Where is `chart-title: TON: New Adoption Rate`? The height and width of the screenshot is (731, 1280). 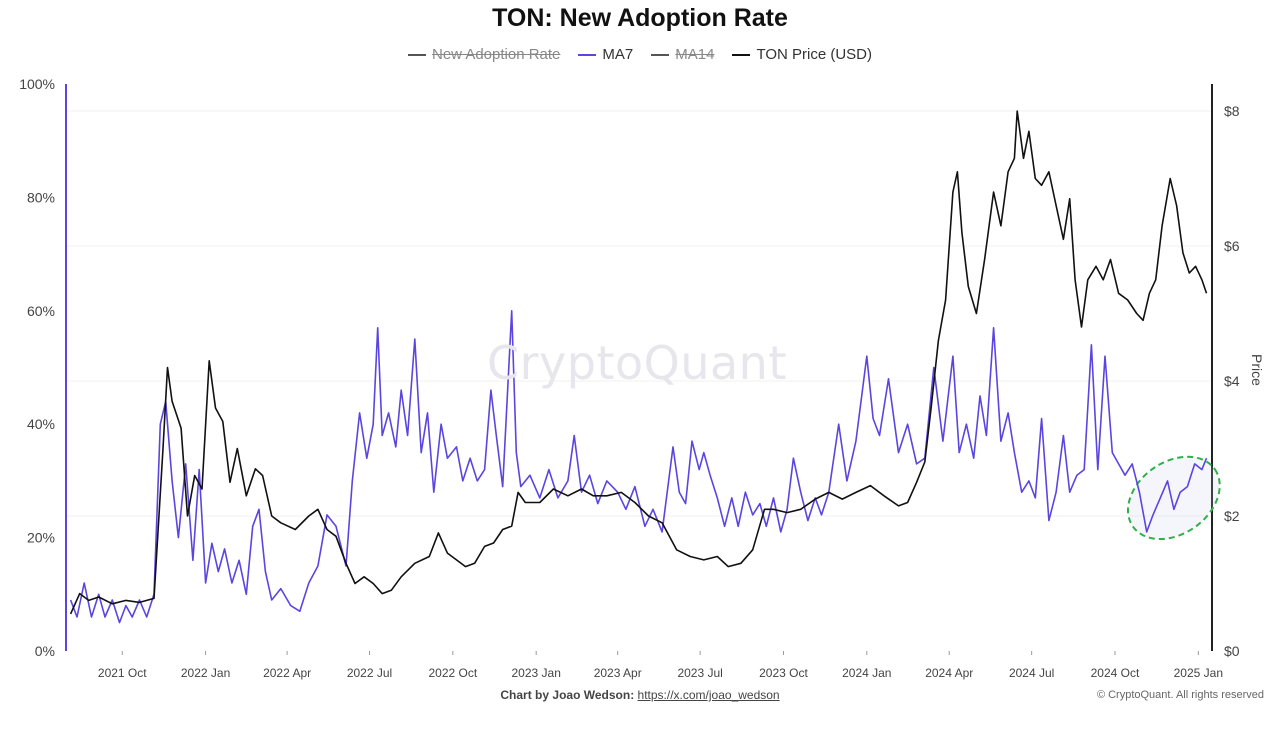 chart-title: TON: New Adoption Rate is located at coordinates (640, 18).